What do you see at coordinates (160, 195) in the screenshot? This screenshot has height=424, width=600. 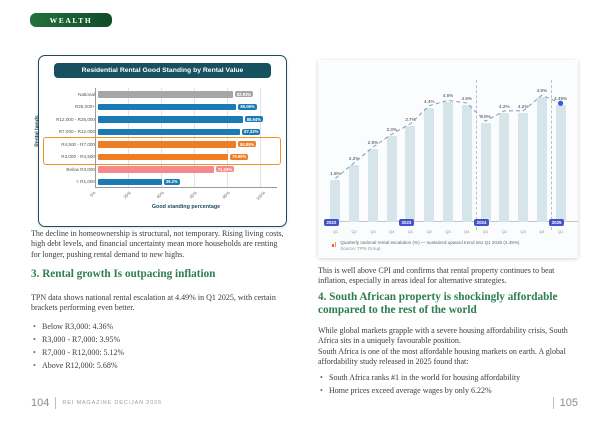 I see `x-tick-label: 40%` at bounding box center [160, 195].